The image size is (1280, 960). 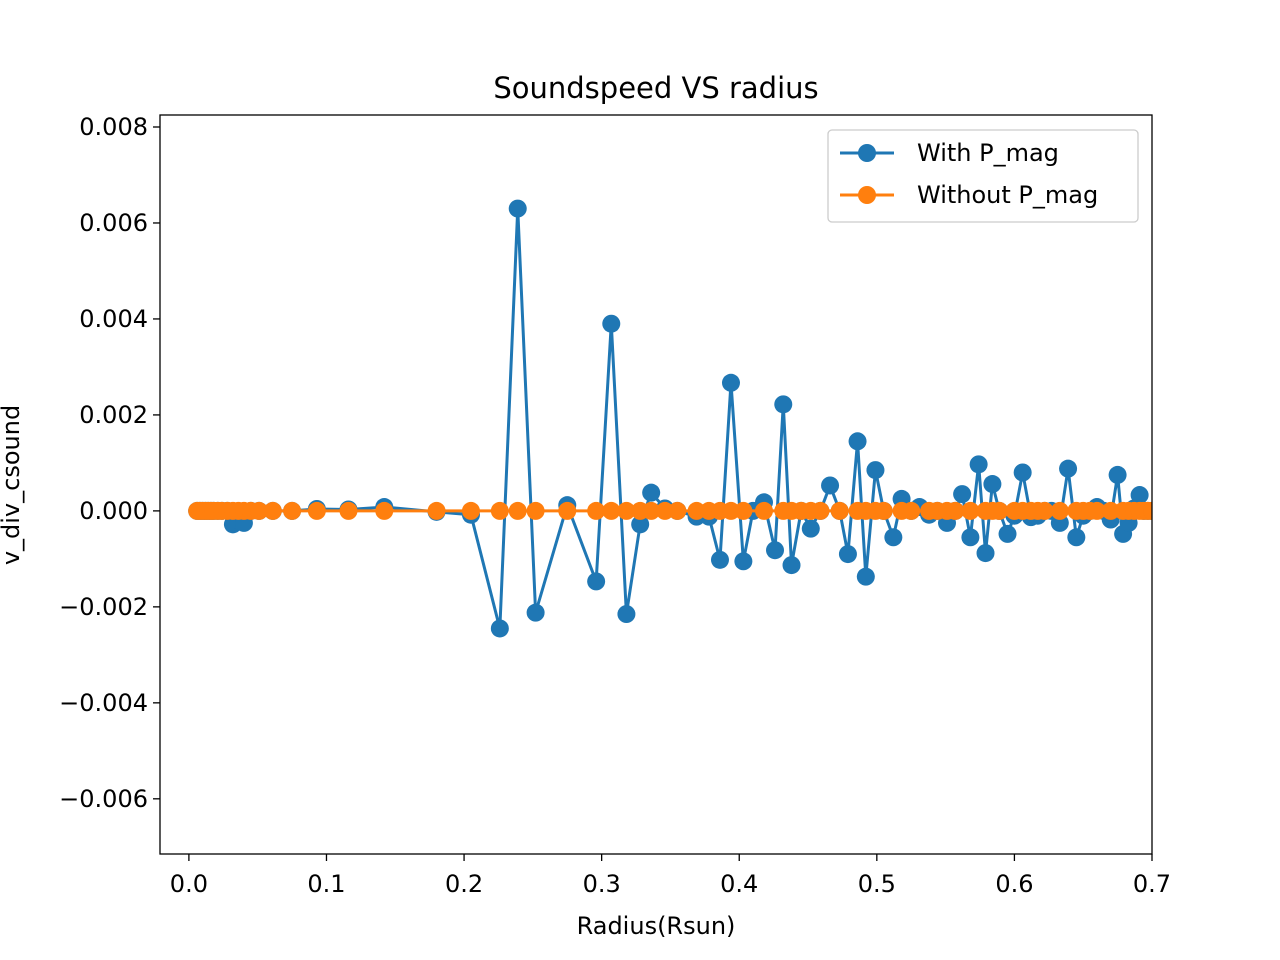 What do you see at coordinates (326, 884) in the screenshot?
I see `x-tick-label-1: 0.1` at bounding box center [326, 884].